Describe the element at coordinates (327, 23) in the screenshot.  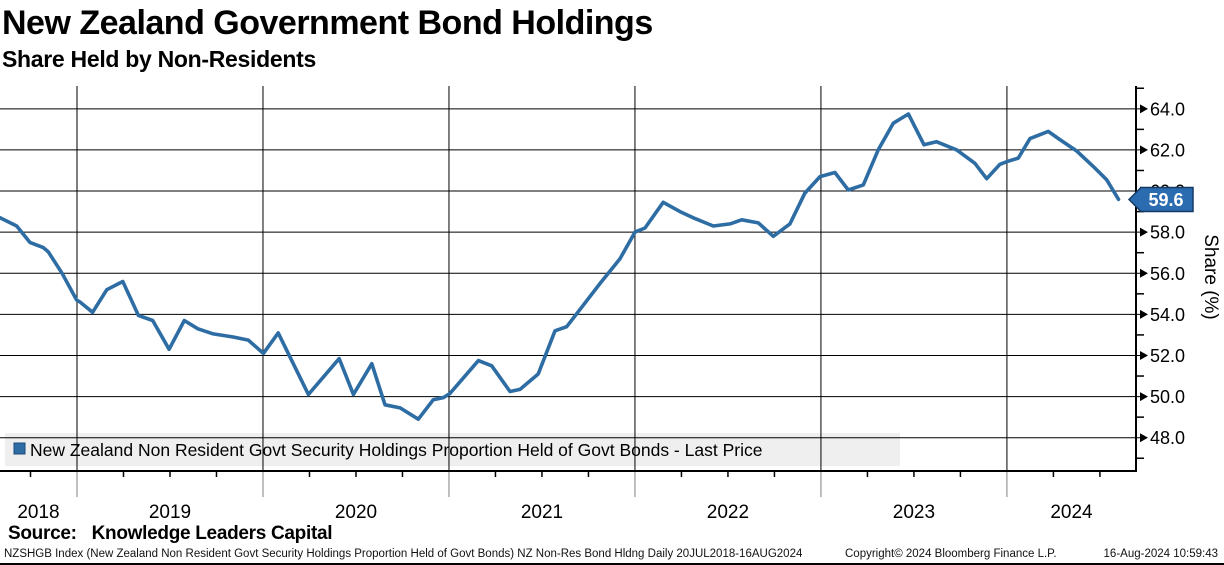
I see `page-title: New Zealand Government Bond Holdings` at that location.